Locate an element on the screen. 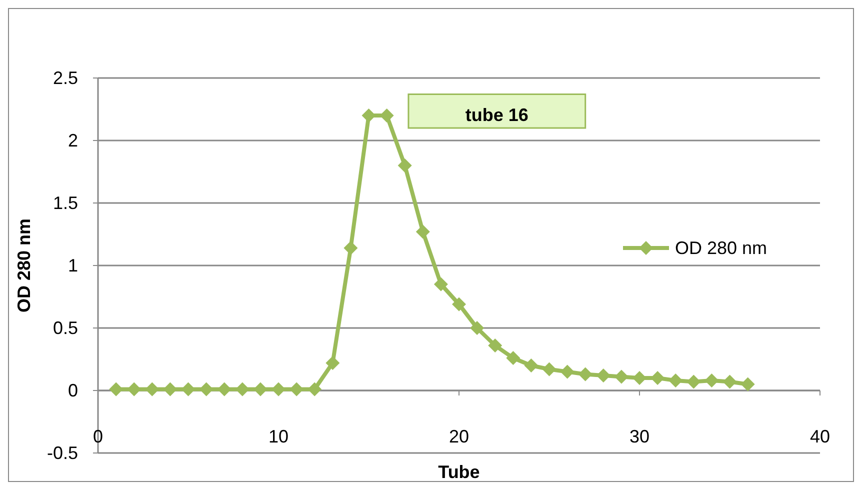 This screenshot has width=862, height=490. y-tick-label: 2 is located at coordinates (73, 140).